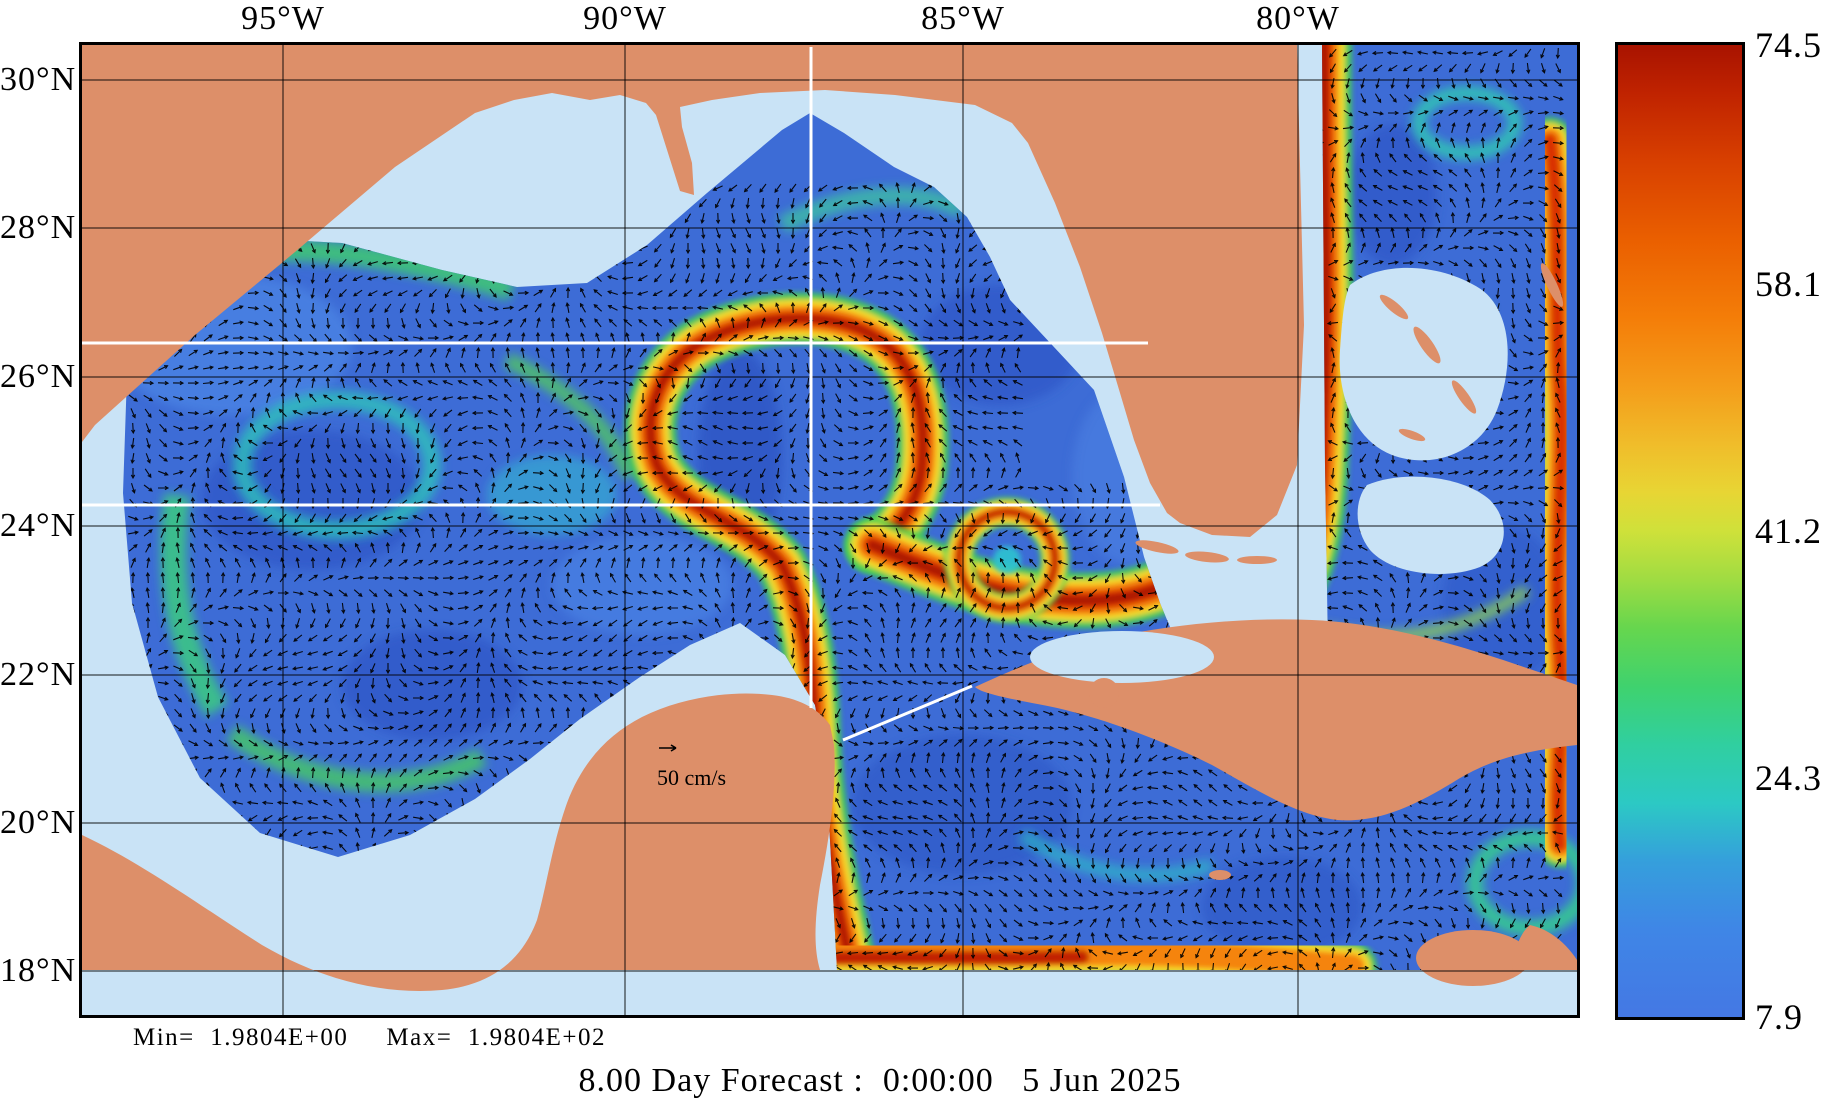  What do you see at coordinates (880, 1080) in the screenshot?
I see `figure-title: 8.00 Day Forecast : 0:00:00 5 Jun 2025` at bounding box center [880, 1080].